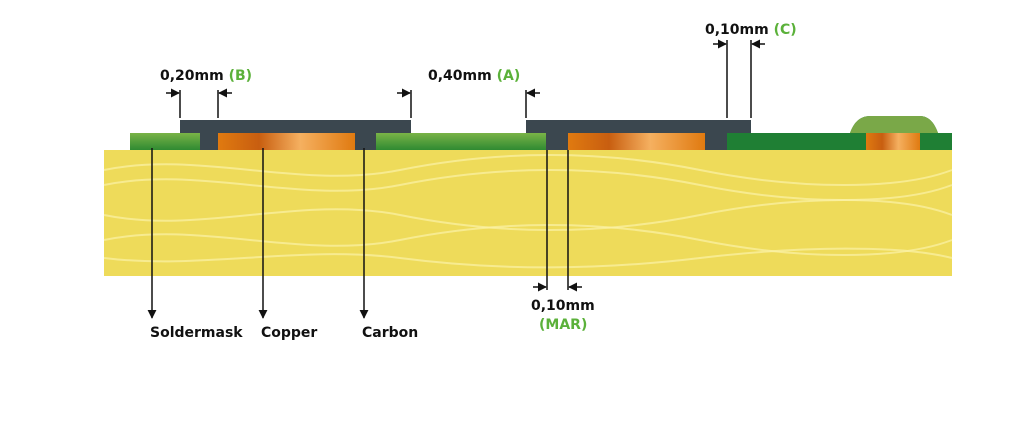 Image resolution: width=1030 pixels, height=423 pixels. What do you see at coordinates (894, 124) in the screenshot?
I see `soldermask-bump` at bounding box center [894, 124].